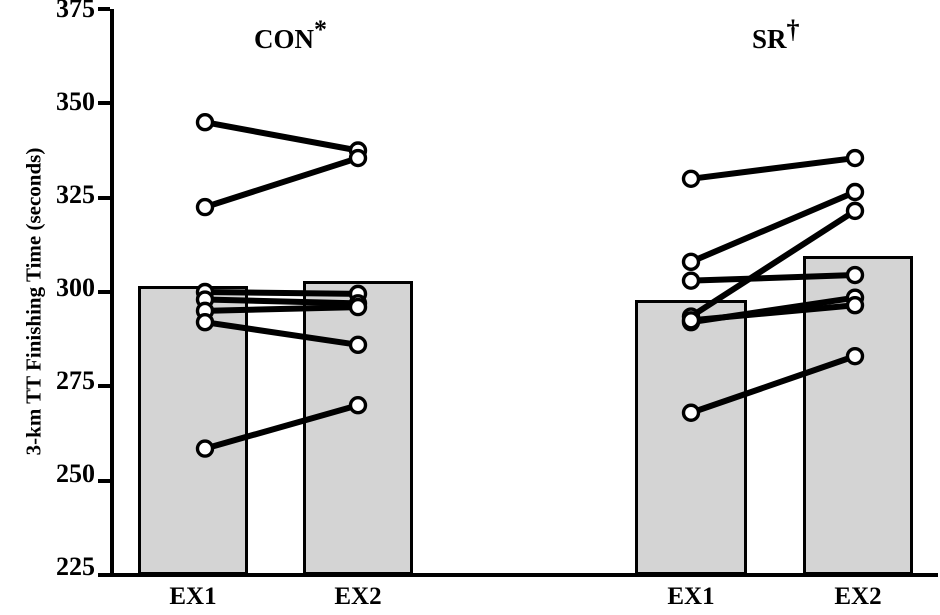 The image size is (940, 615). What do you see at coordinates (75, 101) in the screenshot?
I see `y-tick-label-350: 350` at bounding box center [75, 101].